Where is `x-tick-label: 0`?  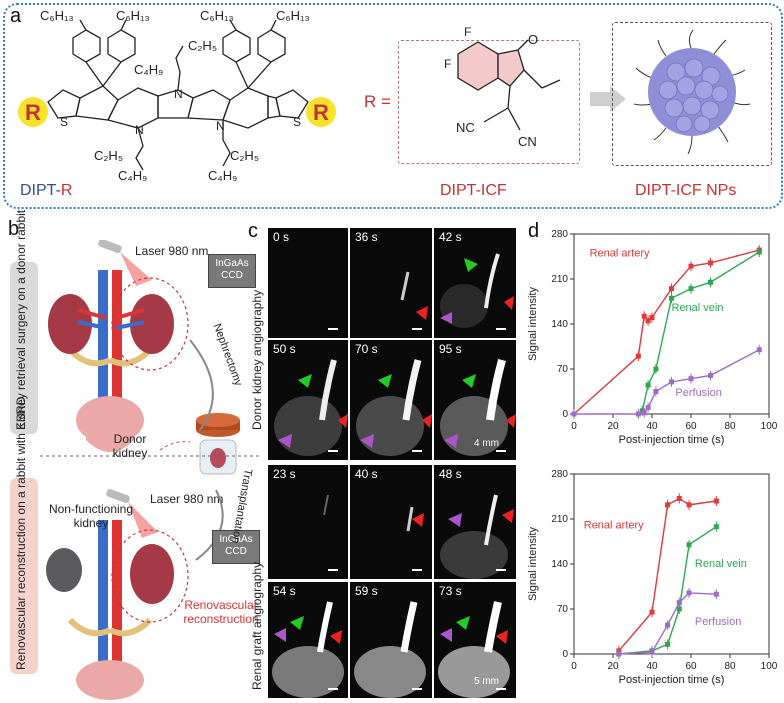
x-tick-label: 0 is located at coordinates (574, 666).